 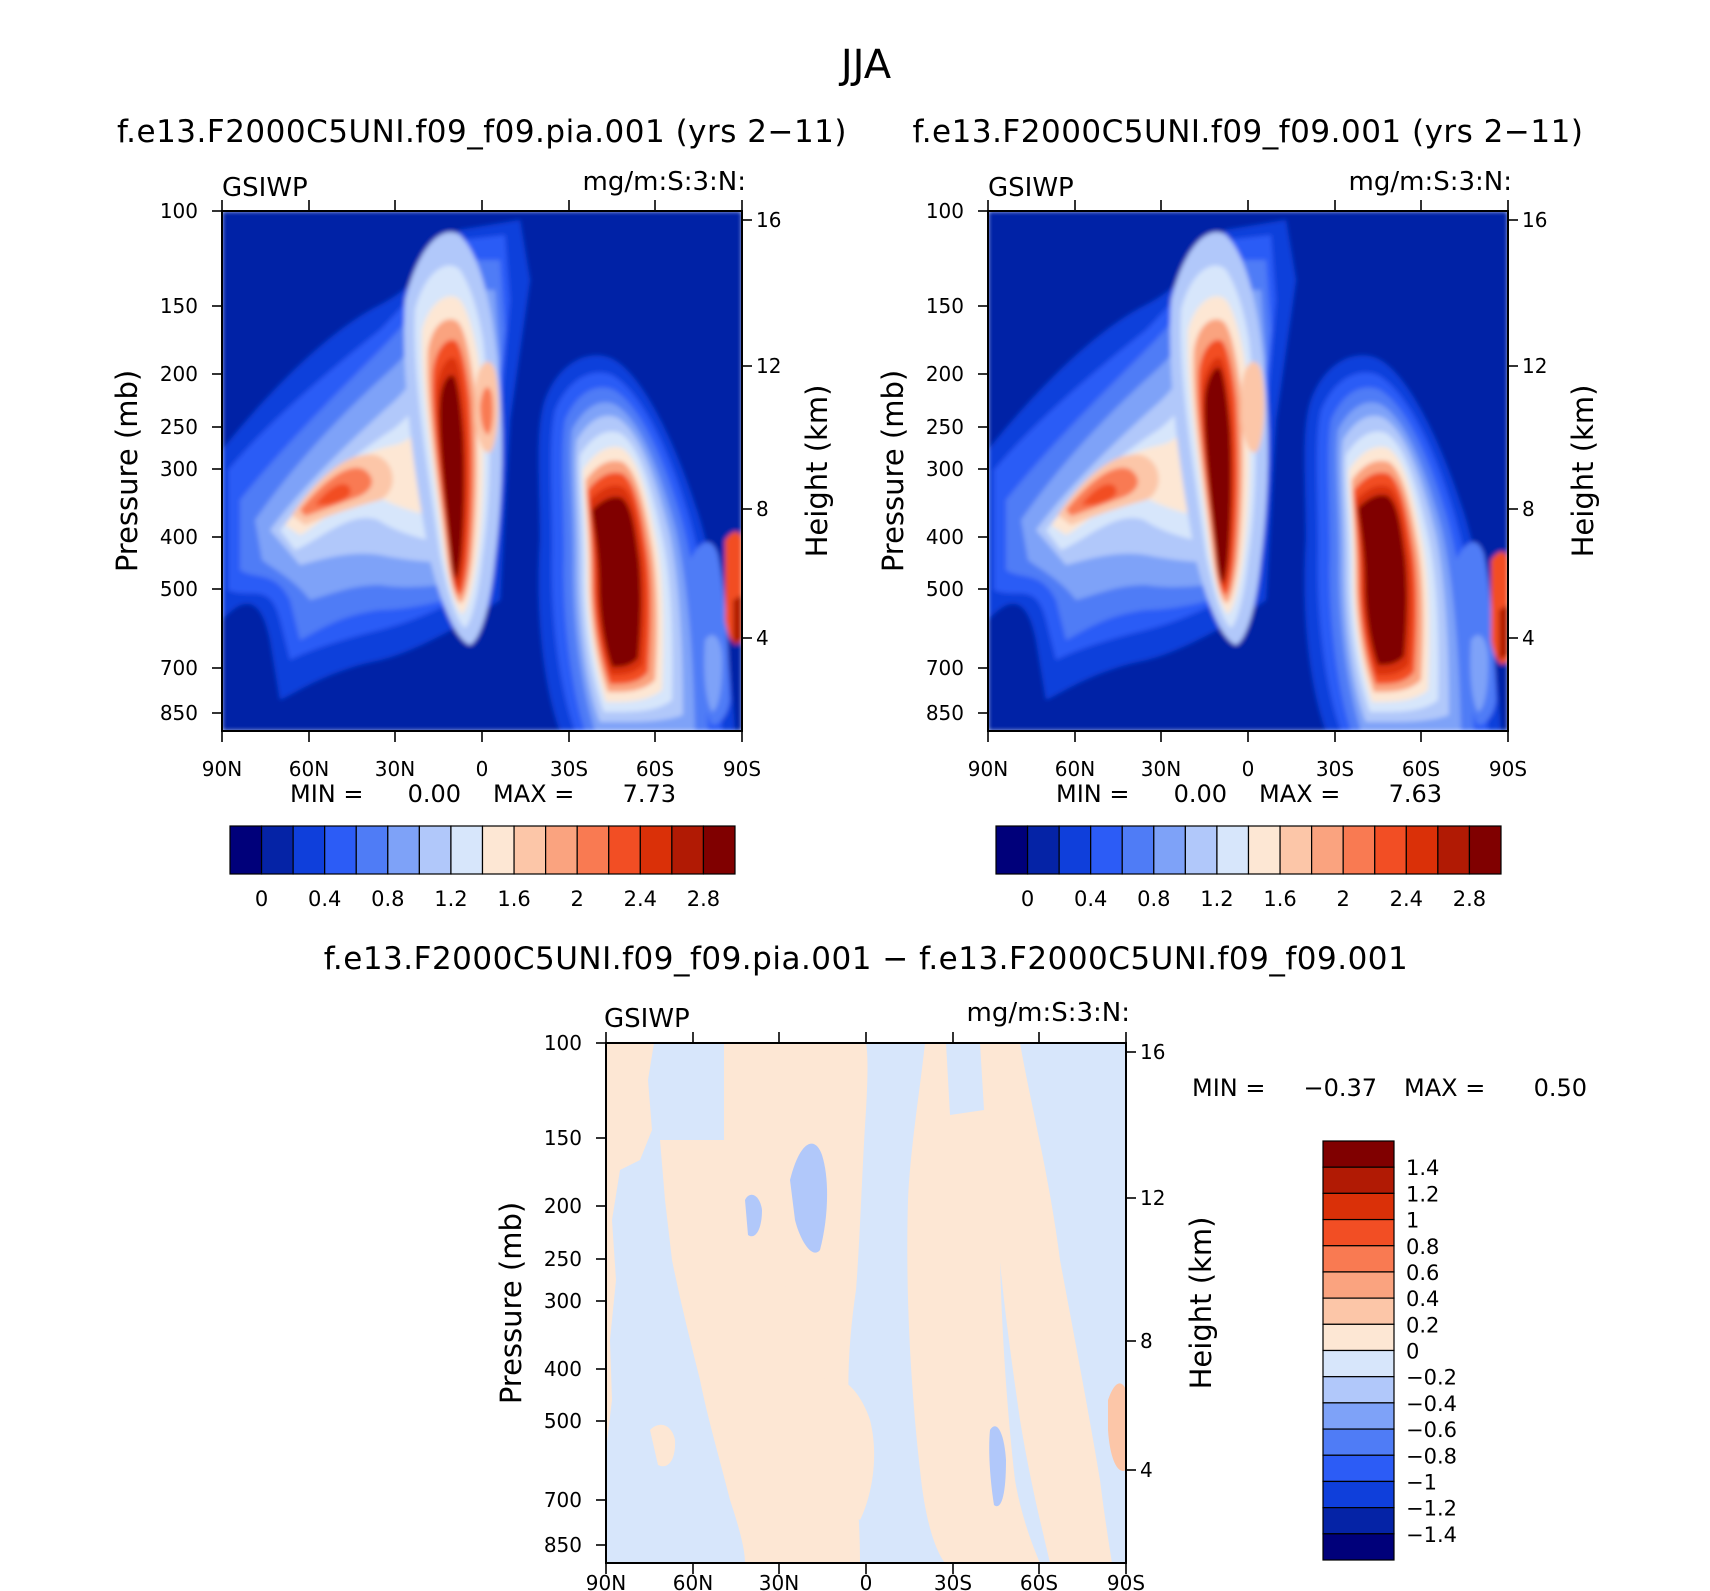 I want to click on x-tick-label: 0, so click(x=482, y=769).